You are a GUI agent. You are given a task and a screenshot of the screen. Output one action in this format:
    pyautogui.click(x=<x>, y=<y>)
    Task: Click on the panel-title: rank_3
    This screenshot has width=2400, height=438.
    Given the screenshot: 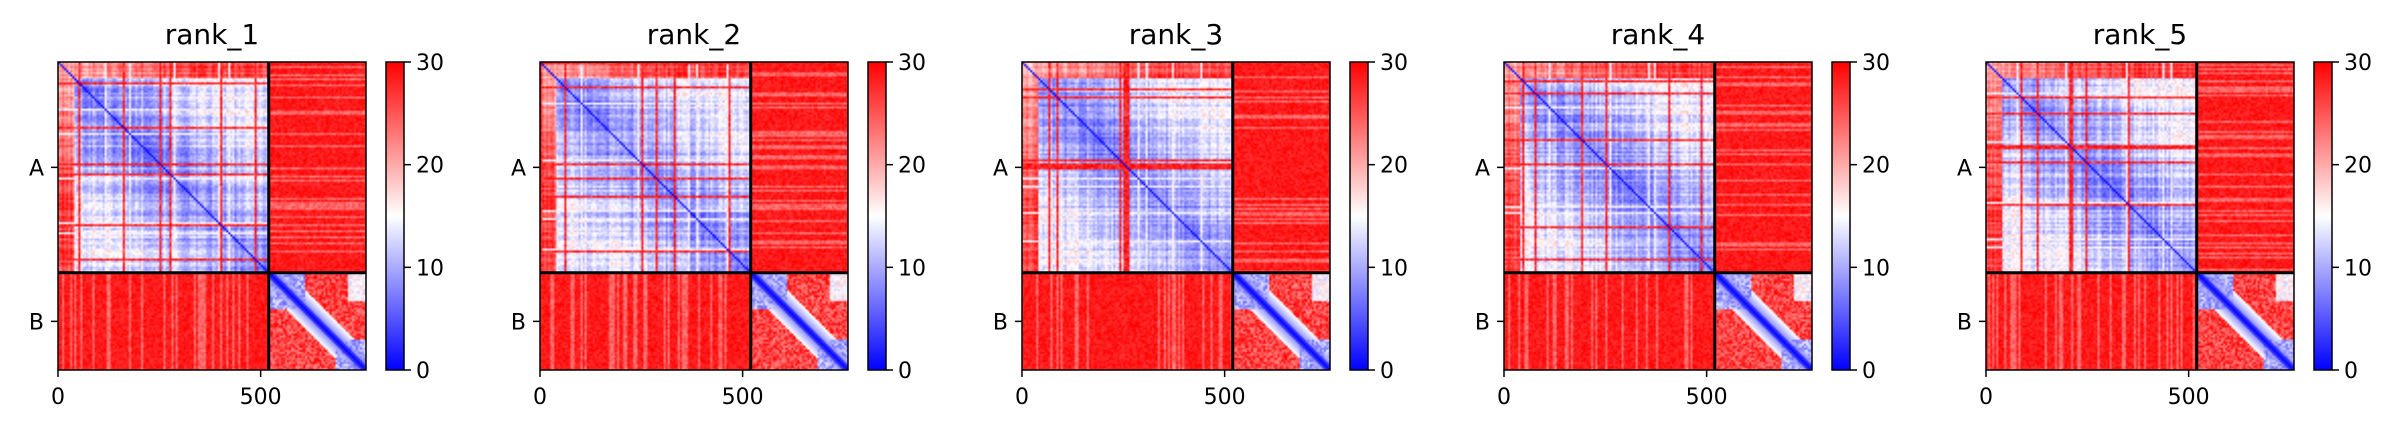 What is the action you would take?
    pyautogui.click(x=1176, y=34)
    